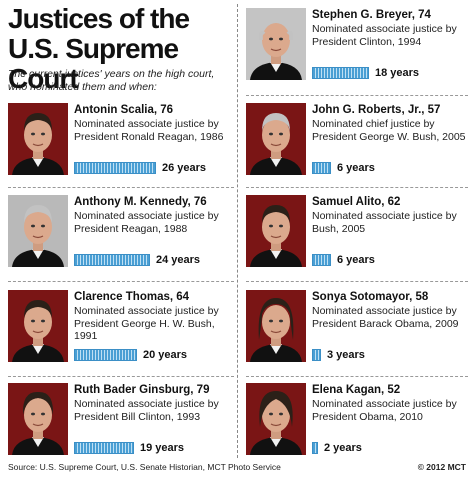 The image size is (474, 478). What do you see at coordinates (38, 326) in the screenshot?
I see `thomas-portrait` at bounding box center [38, 326].